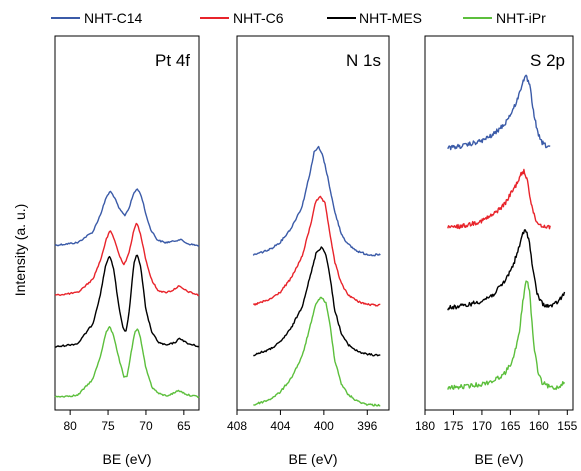 The height and width of the screenshot is (471, 581). What do you see at coordinates (363, 60) in the screenshot?
I see `panel-n-1s-title: N 1s` at bounding box center [363, 60].